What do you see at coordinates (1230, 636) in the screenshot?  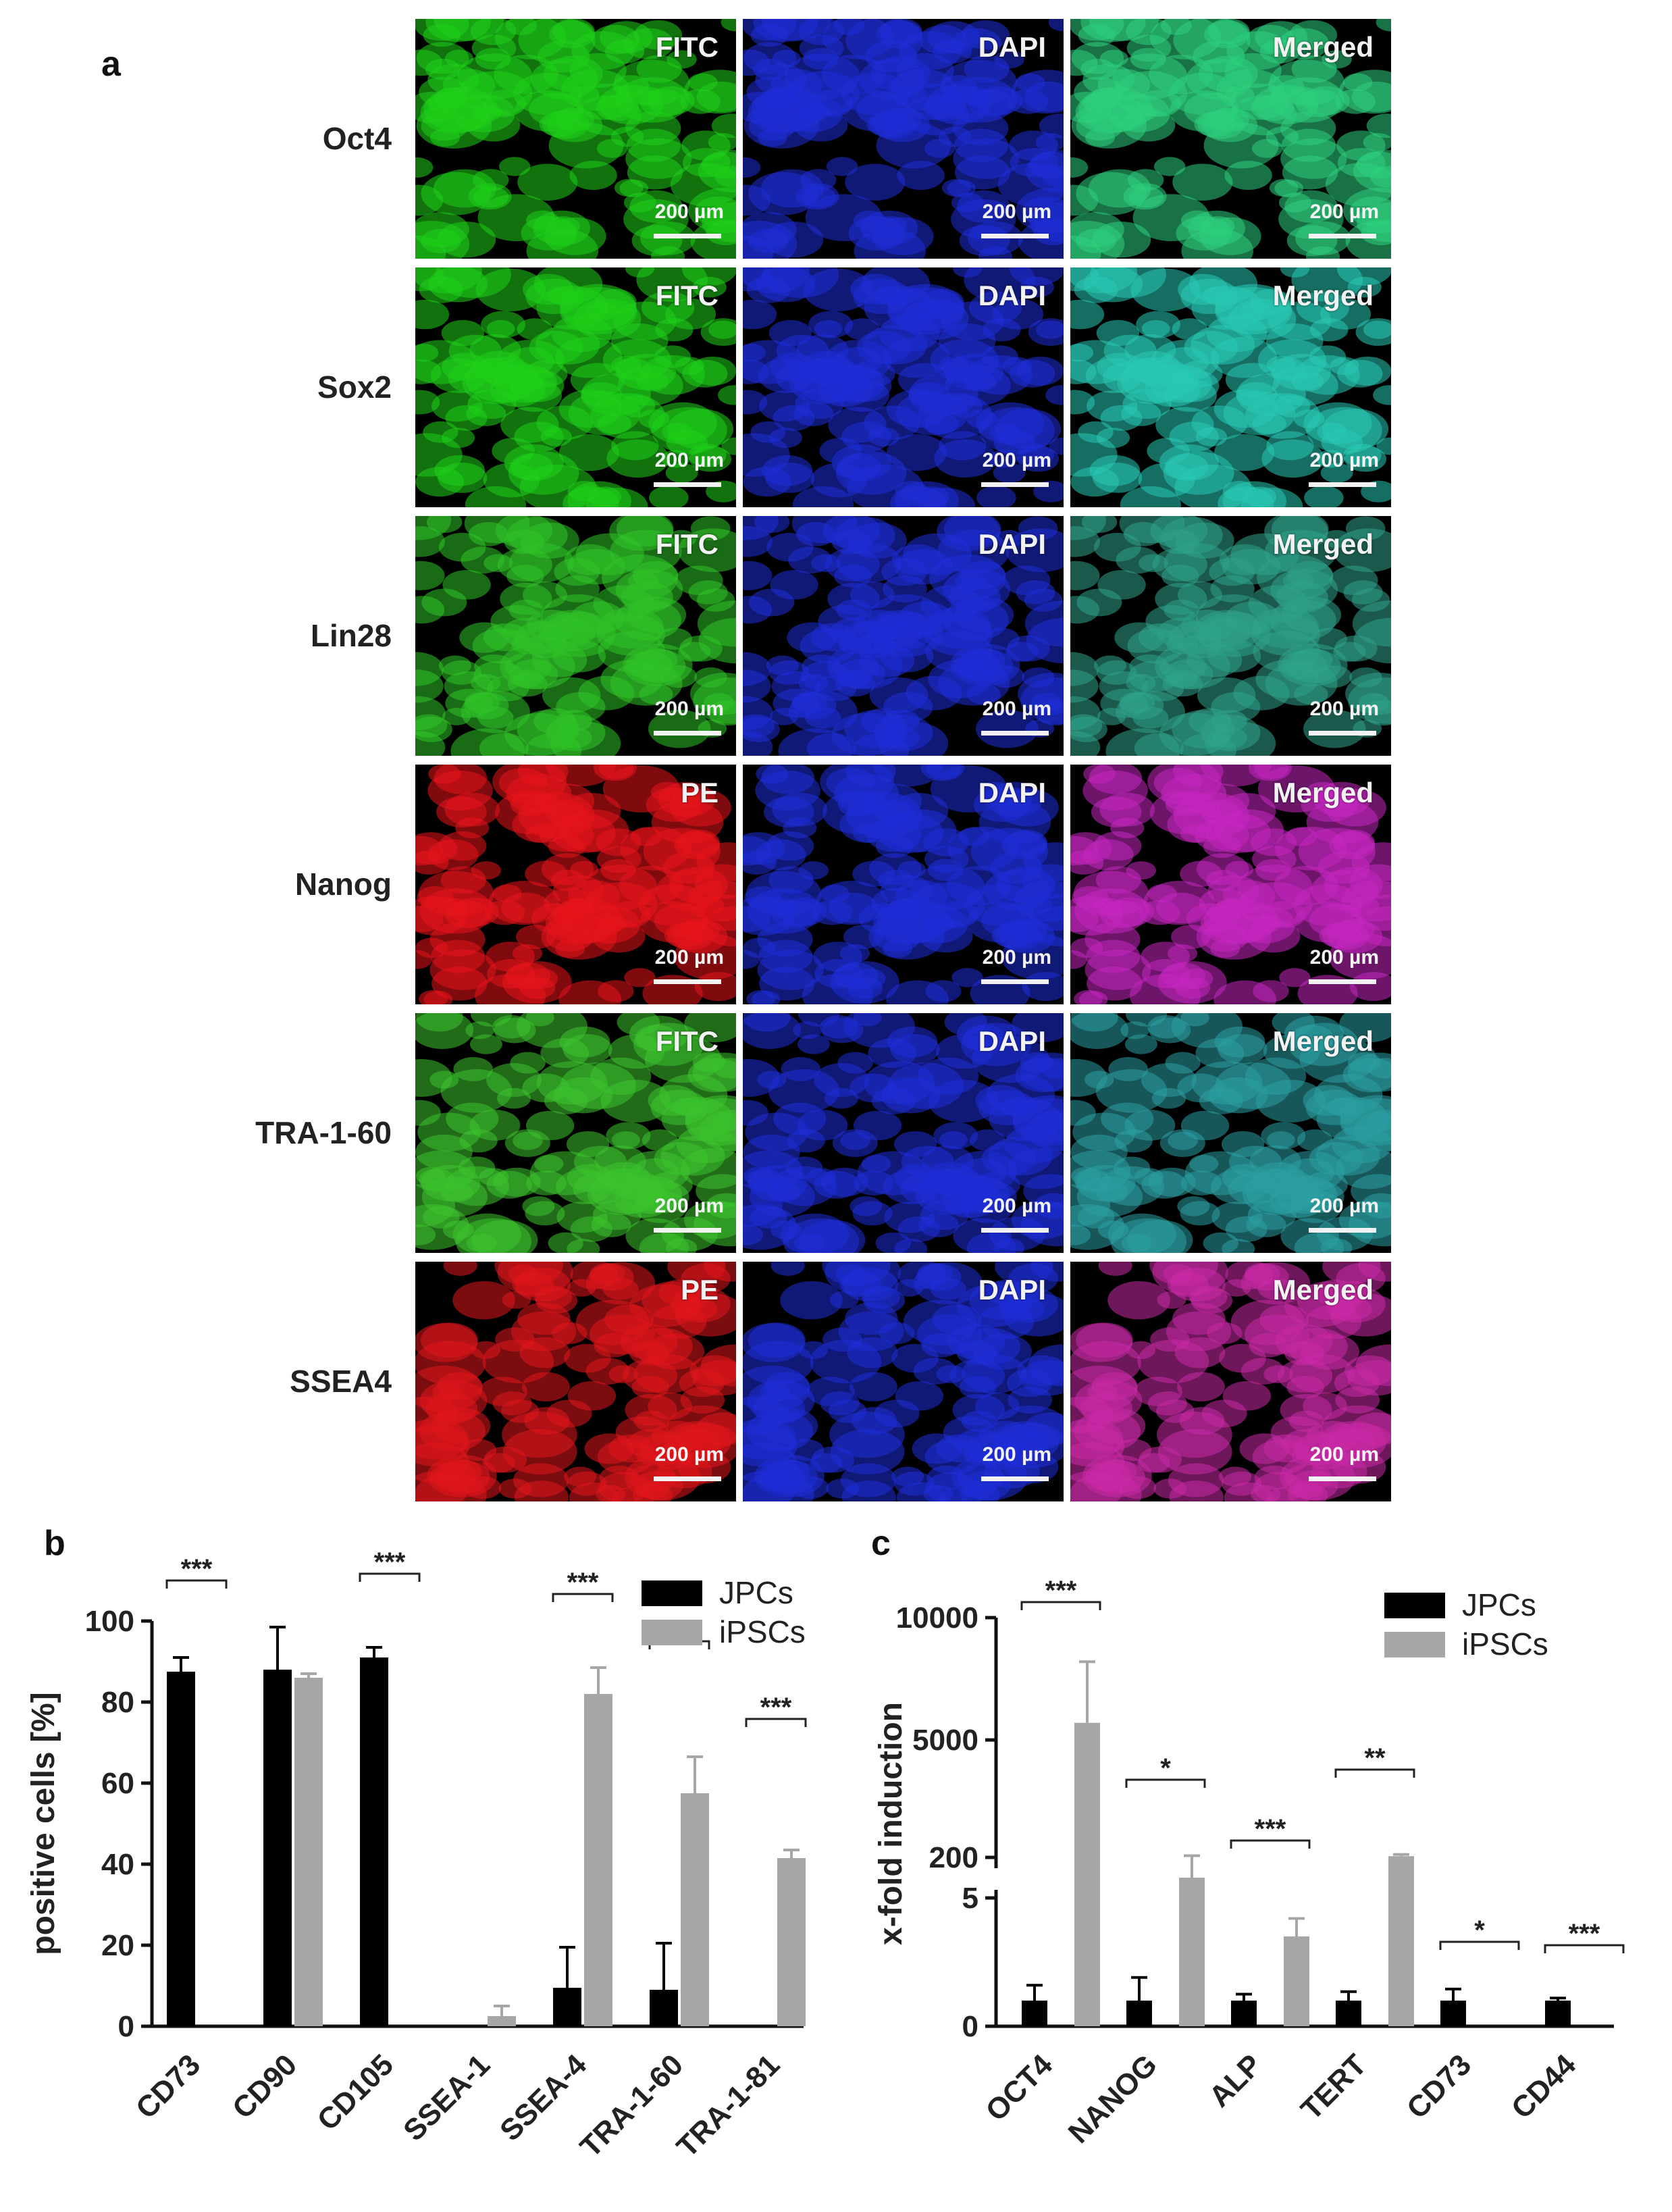 I see `micrograph-lin28-merged: Merged 200 µm` at bounding box center [1230, 636].